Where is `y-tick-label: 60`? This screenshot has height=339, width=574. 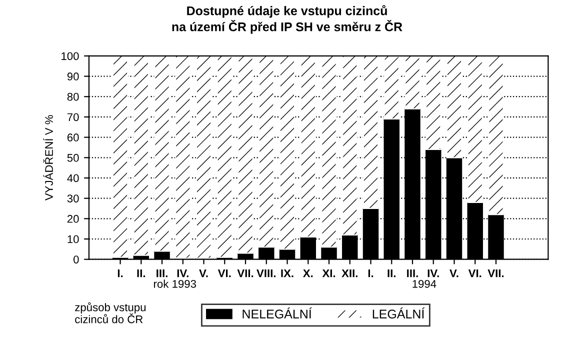
y-tick-label: 60 is located at coordinates (73, 138).